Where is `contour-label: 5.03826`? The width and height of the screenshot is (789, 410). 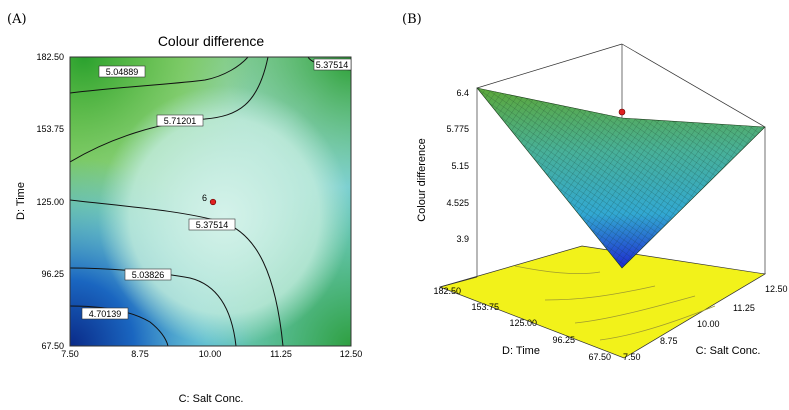 contour-label: 5.03826 is located at coordinates (148, 274).